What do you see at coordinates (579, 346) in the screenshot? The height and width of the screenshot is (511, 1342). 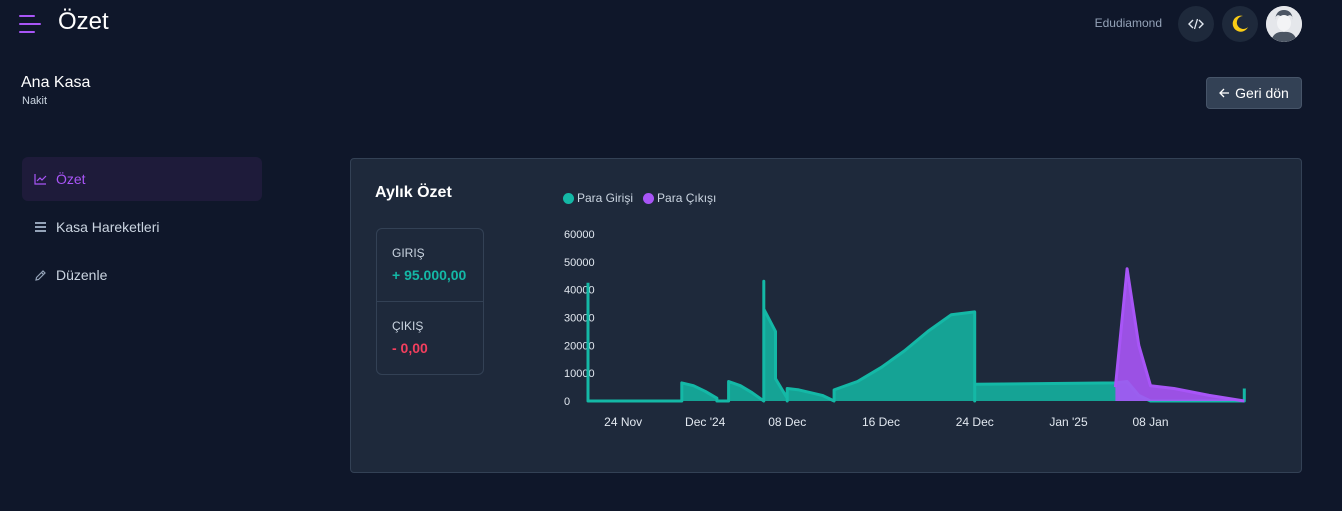 I see `y-tick-label: 20000` at bounding box center [579, 346].